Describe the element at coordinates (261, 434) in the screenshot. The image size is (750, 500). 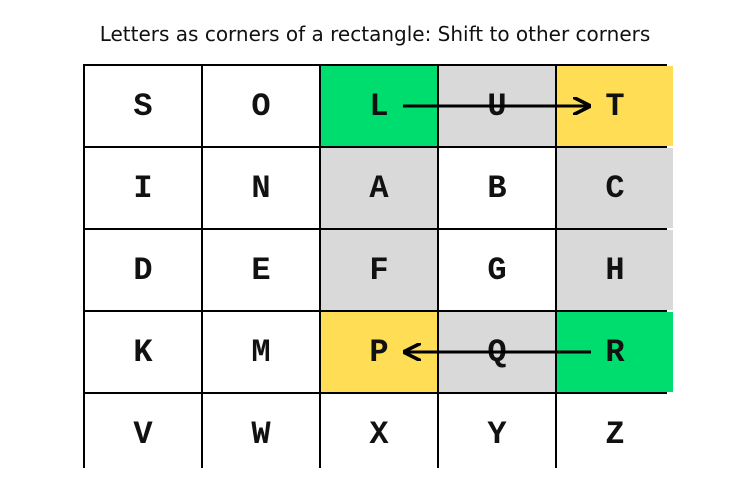
I see `grid-cell-w: W` at that location.